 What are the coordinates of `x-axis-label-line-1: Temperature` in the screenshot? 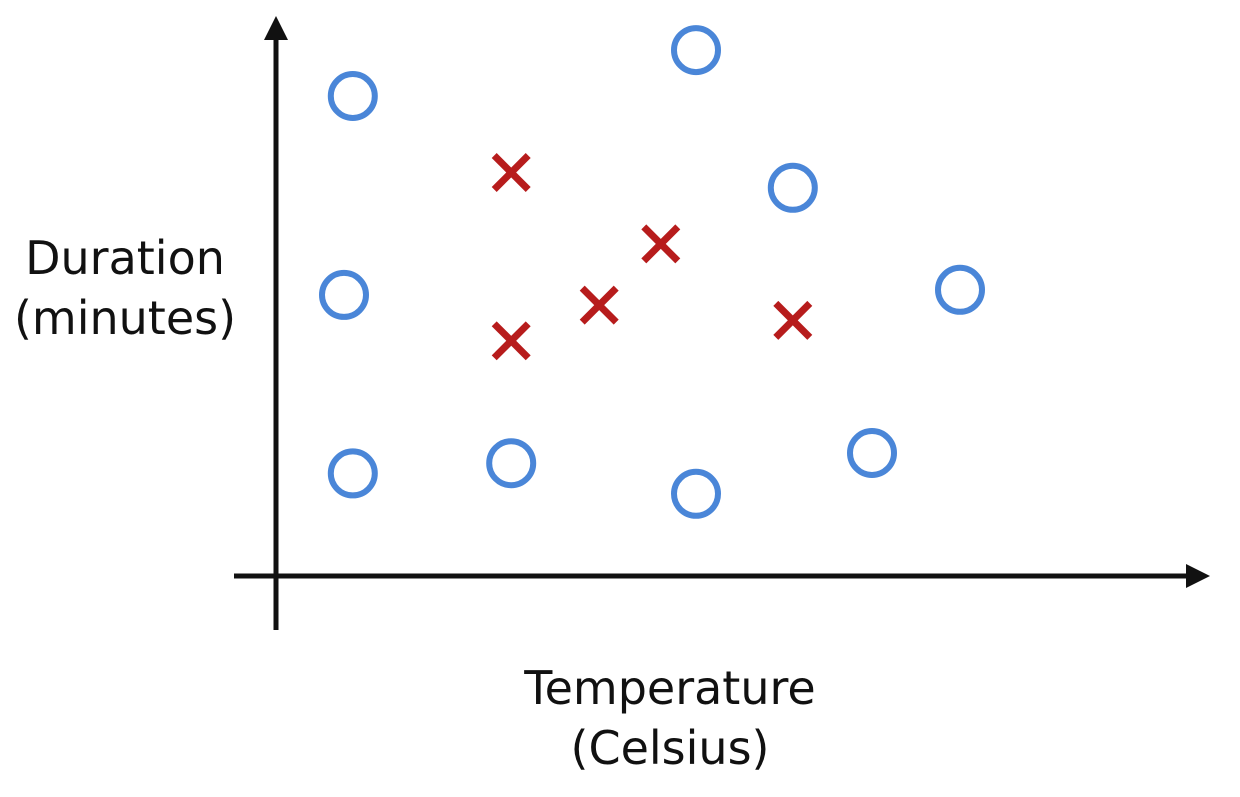 It's located at (670, 688).